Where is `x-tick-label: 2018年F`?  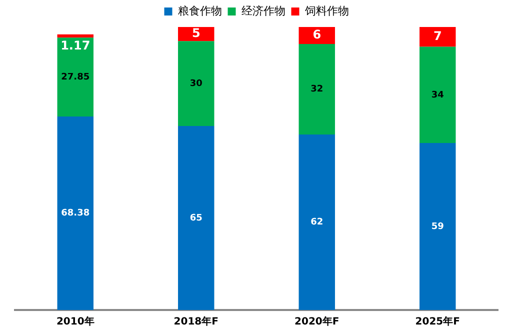 x-tick-label: 2018年F is located at coordinates (196, 322).